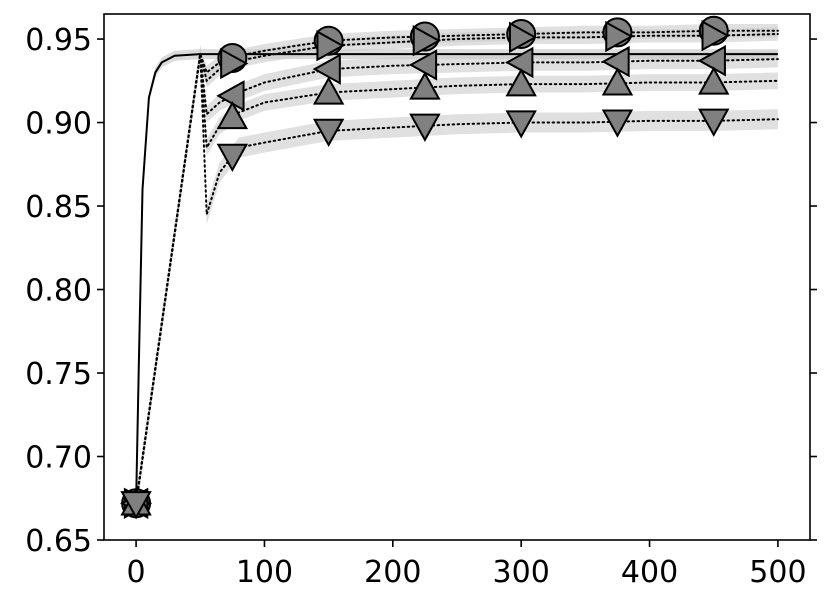 This screenshot has height=600, width=831. What do you see at coordinates (58, 541) in the screenshot?
I see `y-tick-label-0: 0.65` at bounding box center [58, 541].